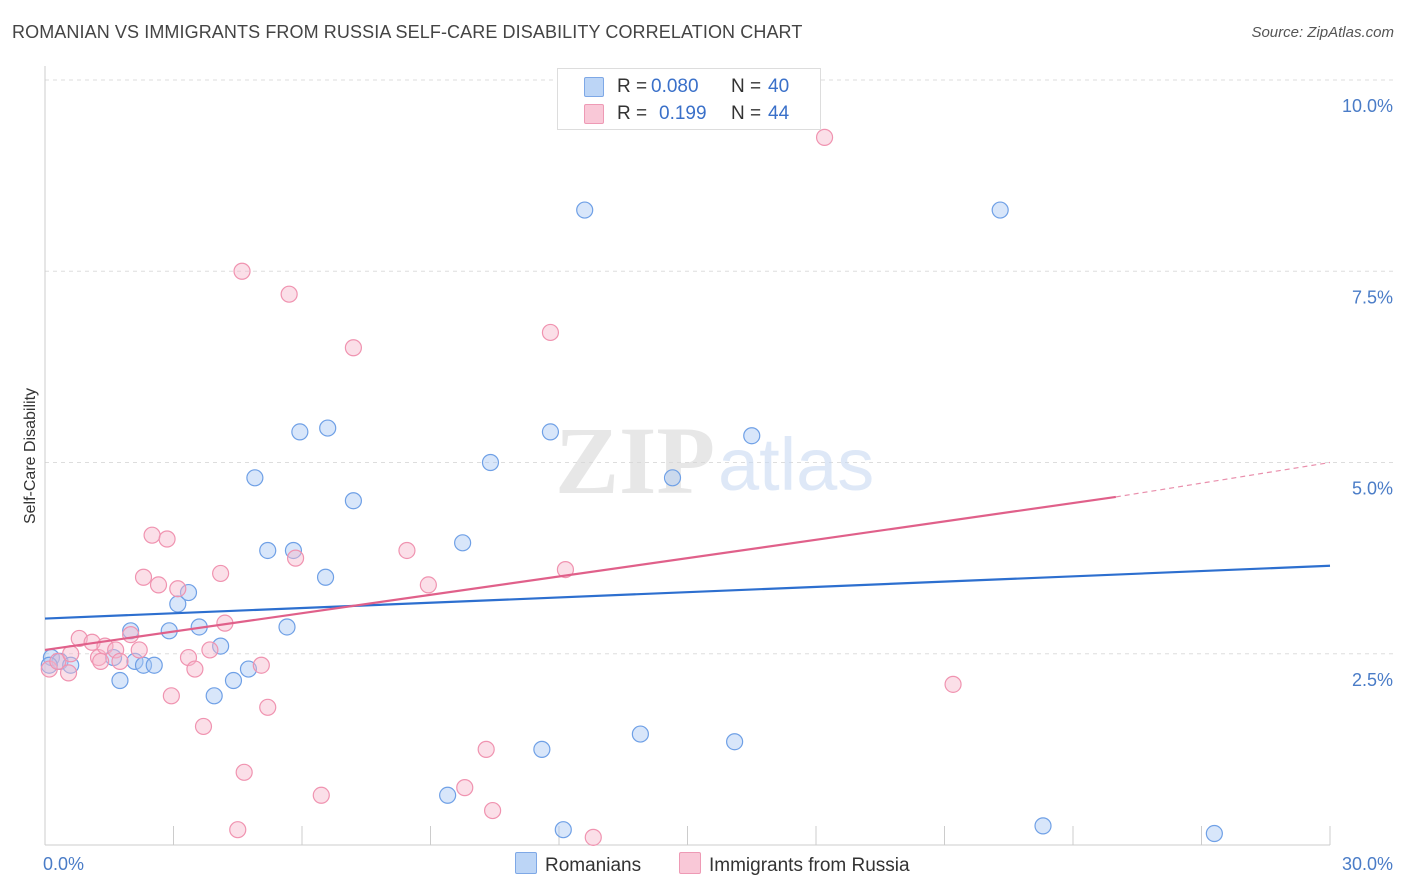 This screenshot has width=1406, height=892. Describe the element at coordinates (30, 456) in the screenshot. I see `y-axis-label: Self-Care Disability` at that location.